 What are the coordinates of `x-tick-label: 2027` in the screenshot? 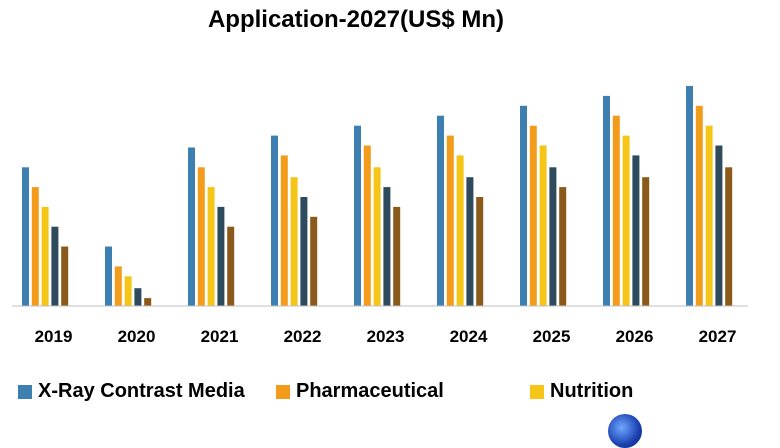 It's located at (718, 336).